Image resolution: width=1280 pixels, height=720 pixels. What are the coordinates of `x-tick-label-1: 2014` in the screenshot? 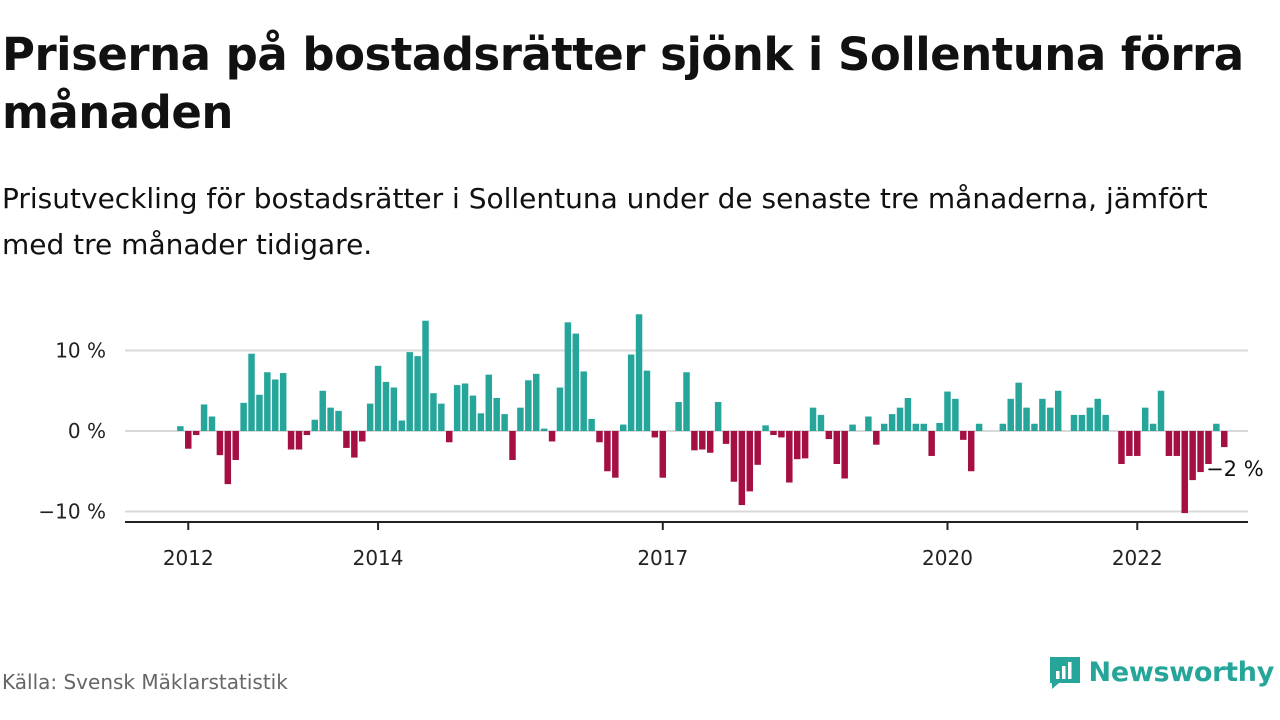 It's located at (378, 558).